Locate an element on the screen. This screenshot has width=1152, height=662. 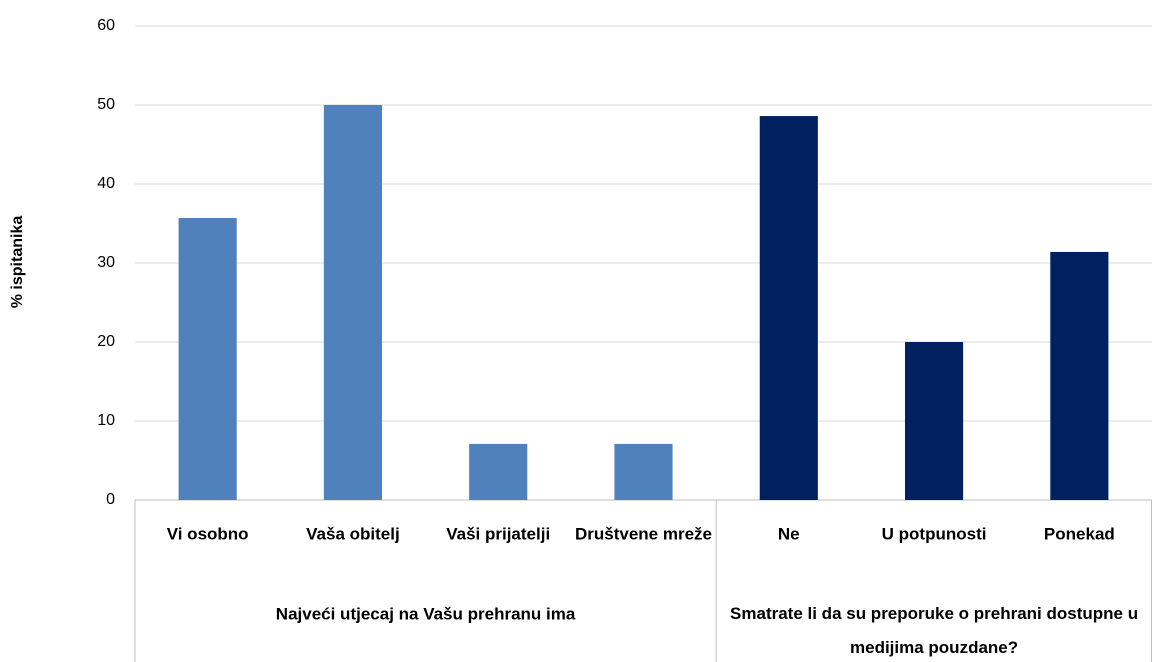
y-tick-label: 30 is located at coordinates (106, 262).